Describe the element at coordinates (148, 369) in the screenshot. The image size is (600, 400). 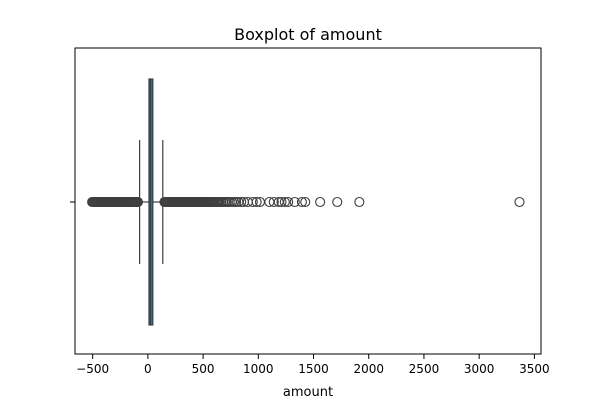
I see `x-tick-label: 0` at that location.